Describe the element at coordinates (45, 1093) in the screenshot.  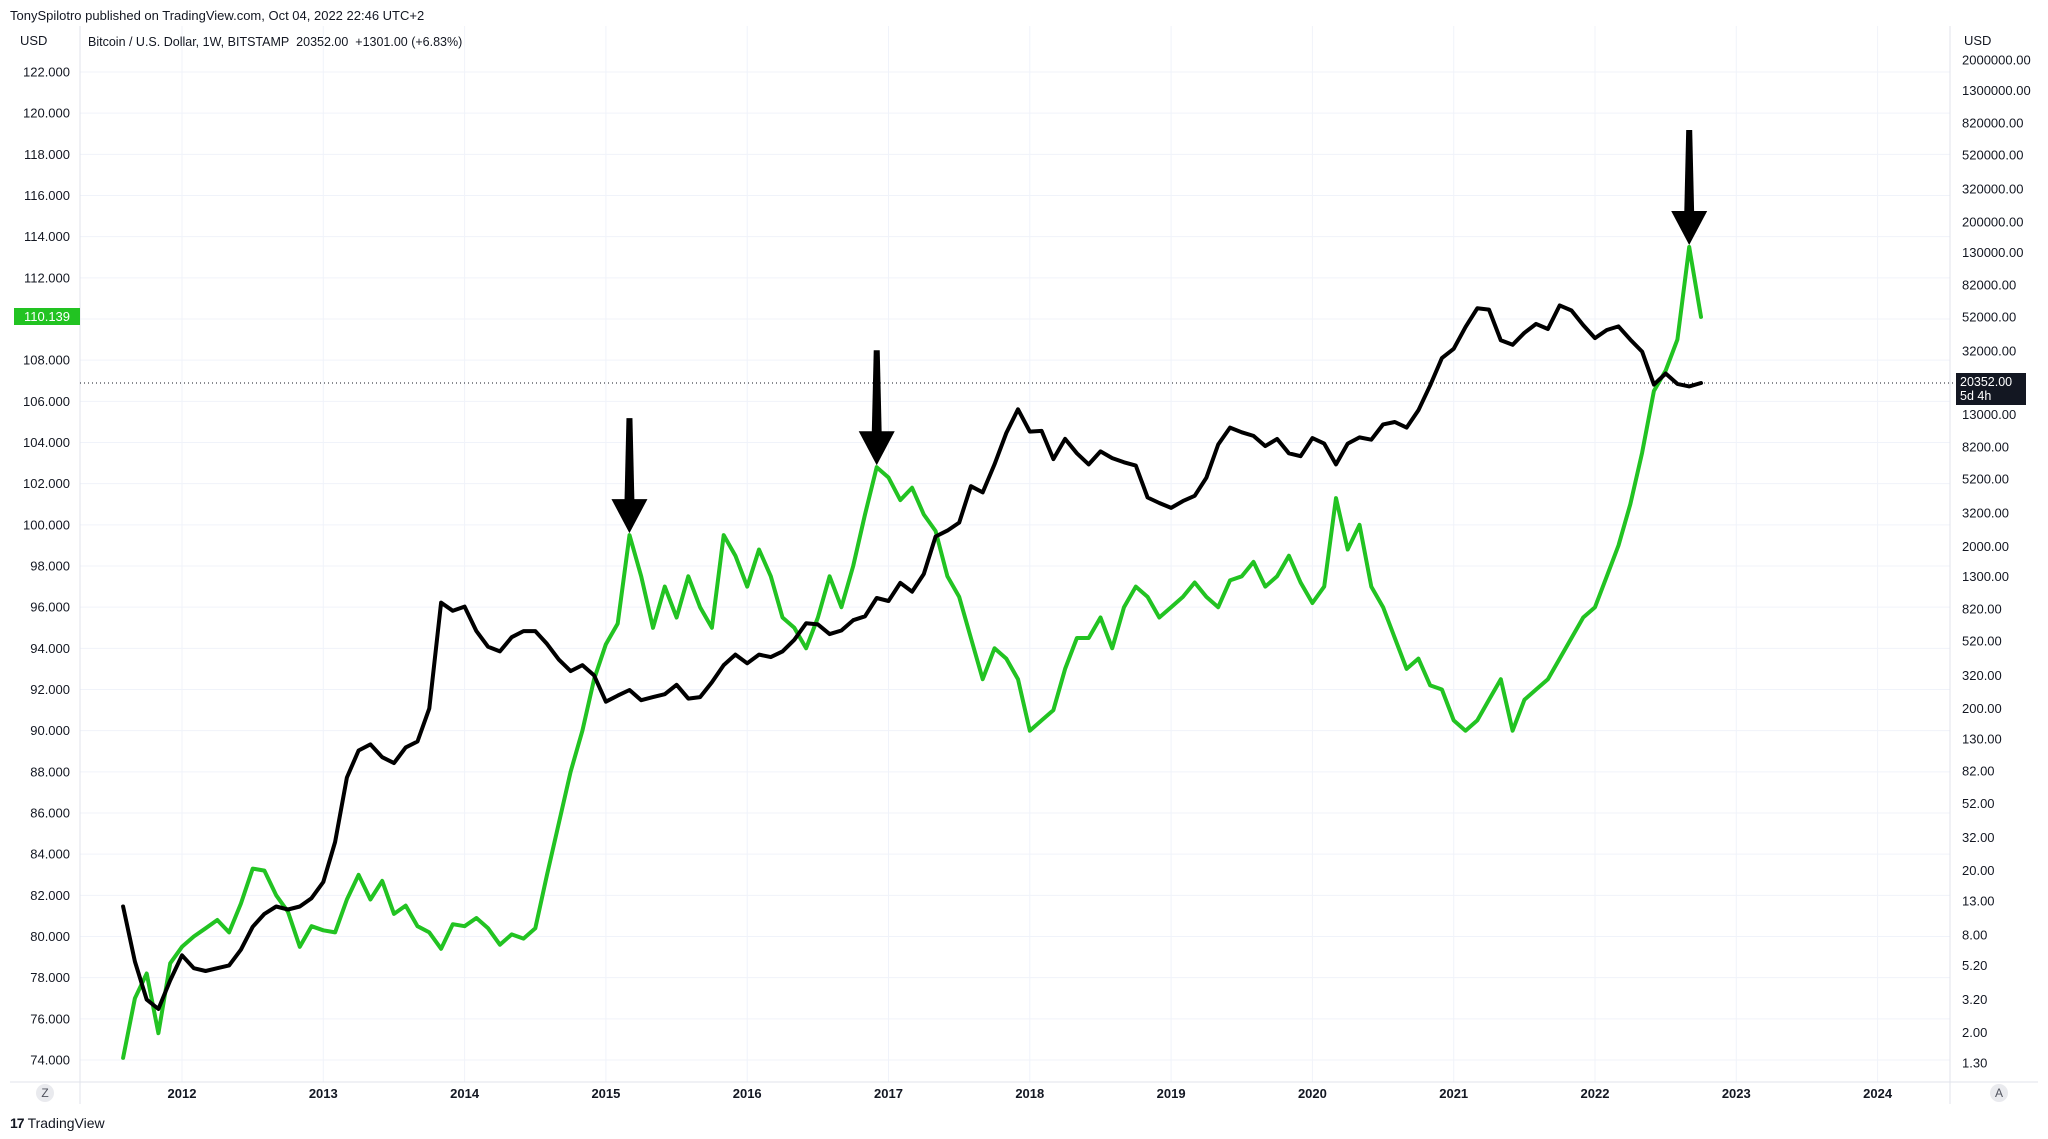
I see `timezone-button: Z` at that location.